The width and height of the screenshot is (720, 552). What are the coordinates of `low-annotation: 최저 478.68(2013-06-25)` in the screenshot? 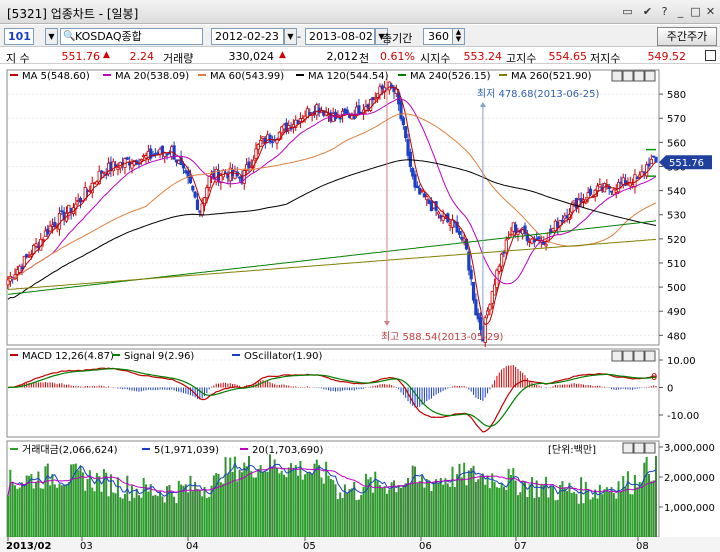 It's located at (538, 94).